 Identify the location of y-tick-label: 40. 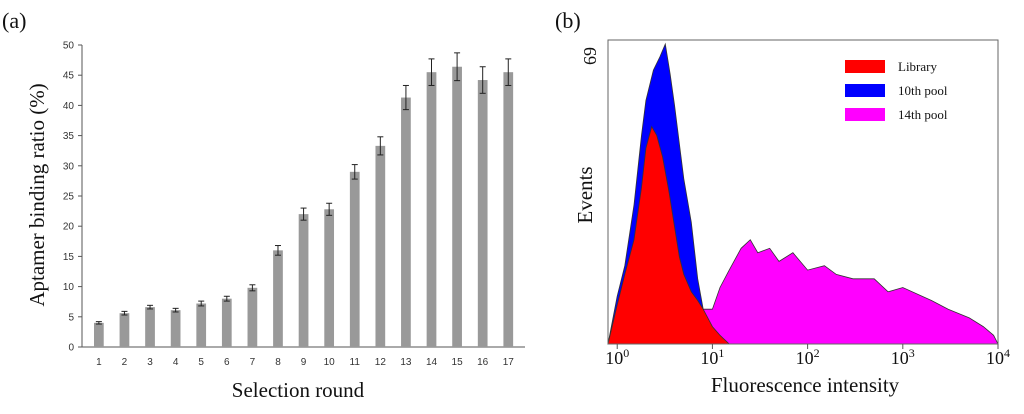
(69, 106).